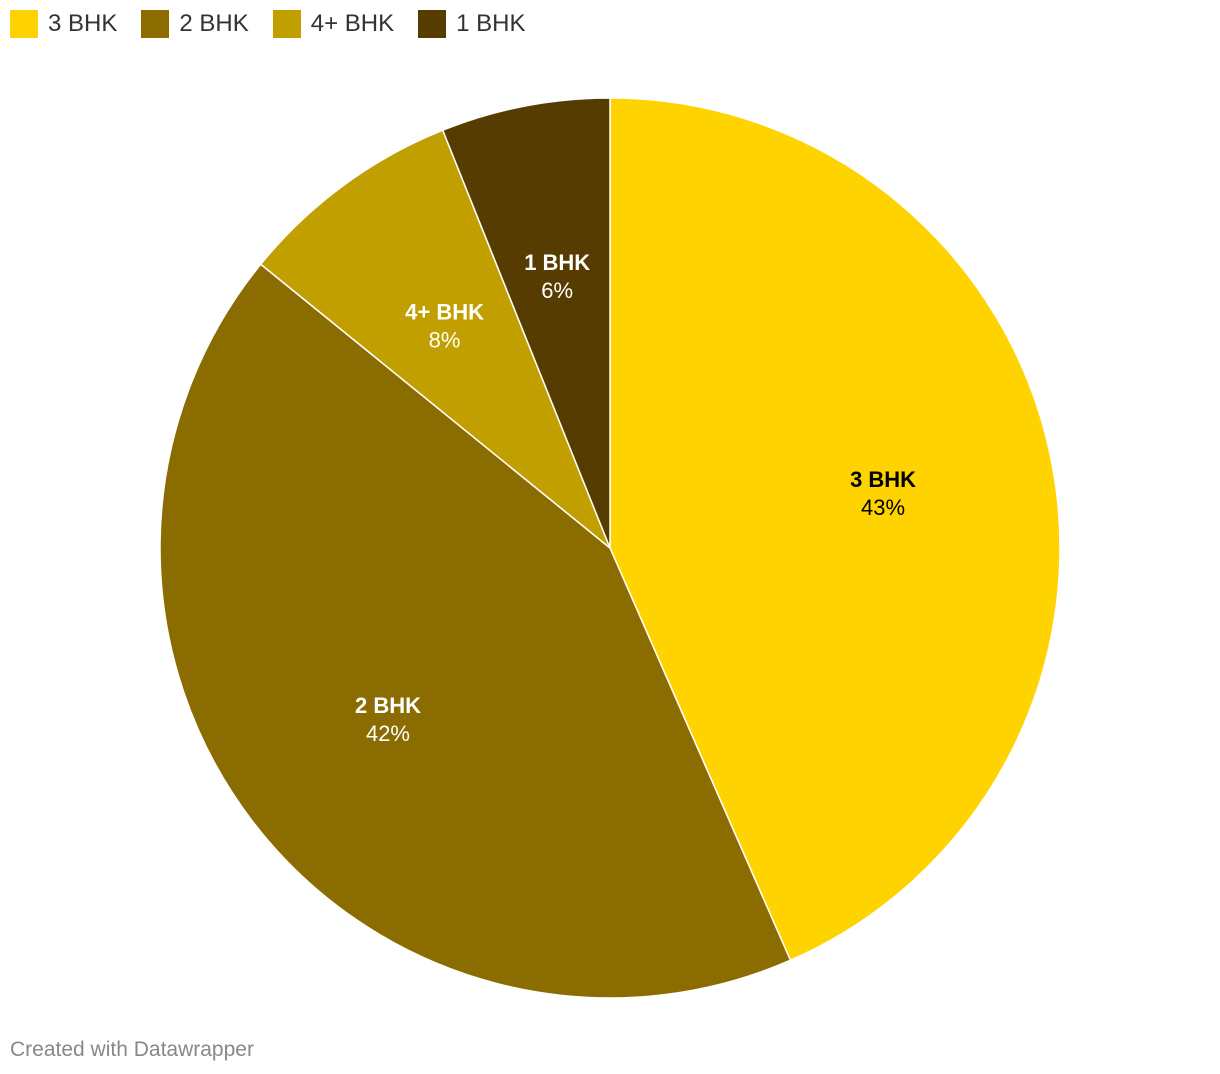 Image resolution: width=1220 pixels, height=1074 pixels. I want to click on legend-label-4plus-bhk: 4+ BHK, so click(352, 23).